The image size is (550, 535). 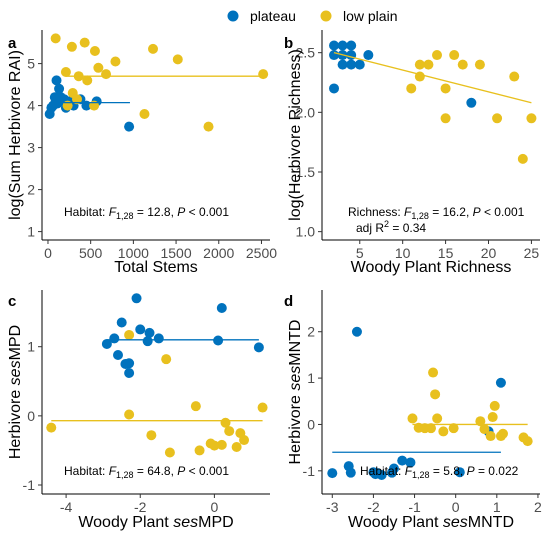 What do you see at coordinates (31, 148) in the screenshot?
I see `y-tick-label: 3` at bounding box center [31, 148].